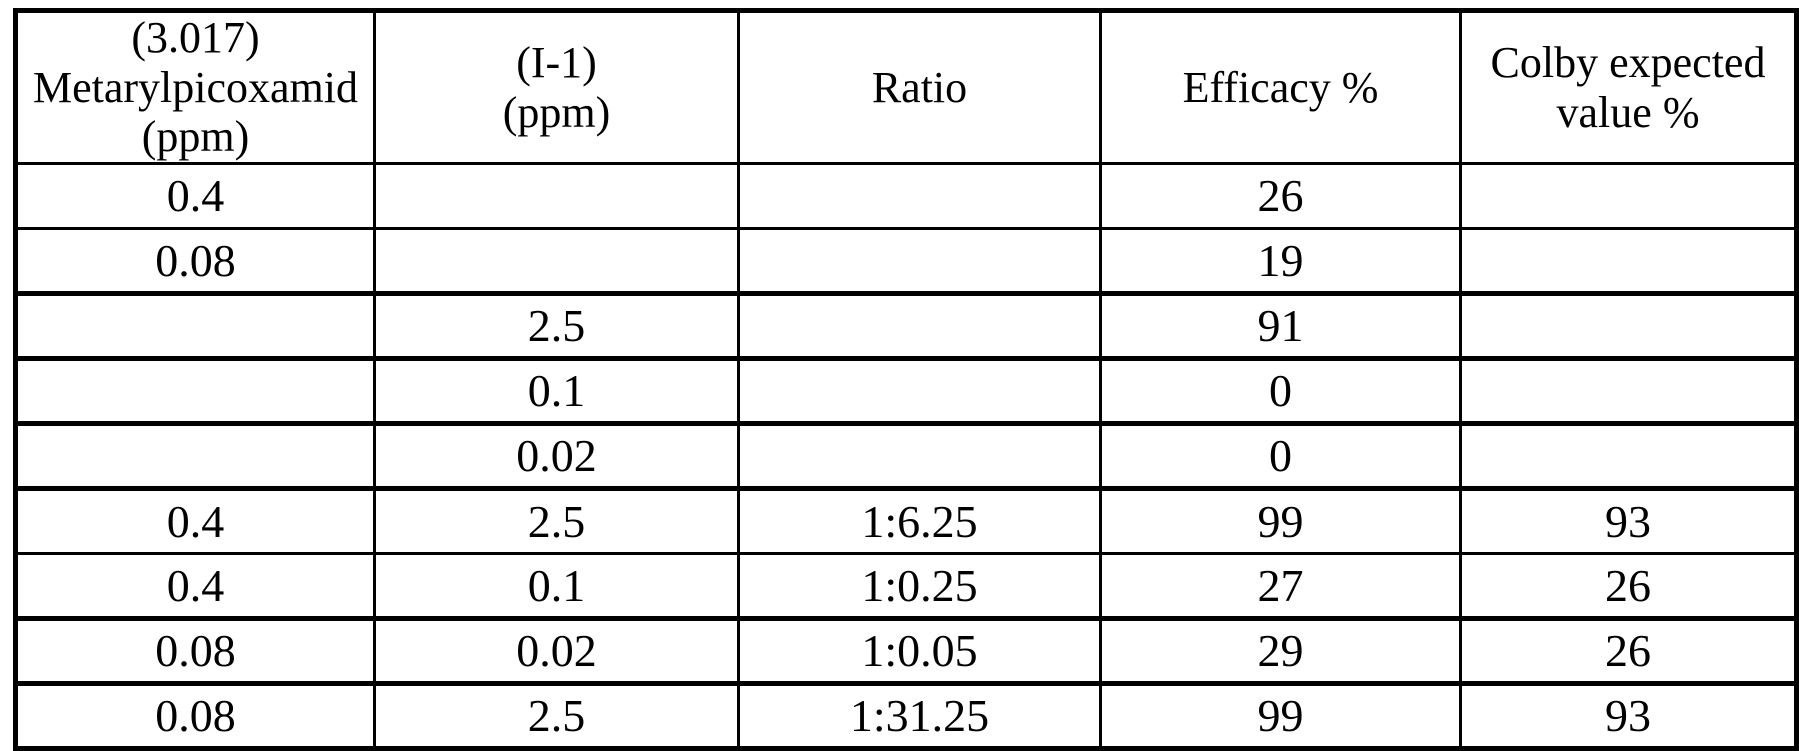  I want to click on table-row: 2.5 91, so click(906, 327).